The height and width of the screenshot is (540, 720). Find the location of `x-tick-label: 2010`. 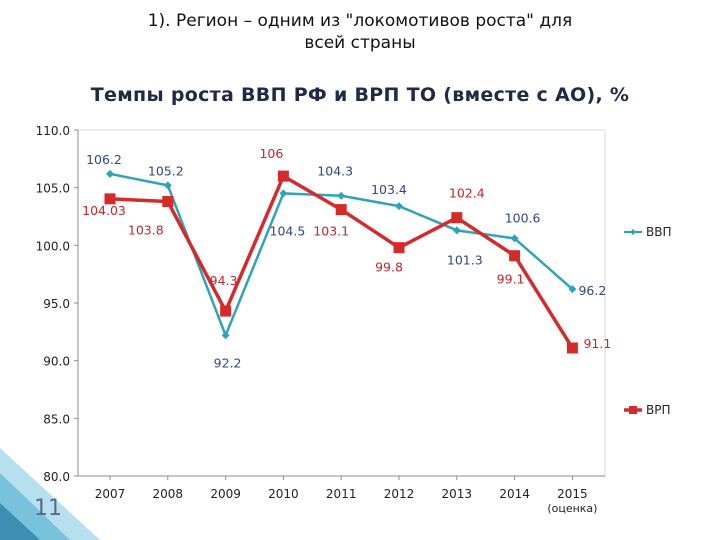

x-tick-label: 2010 is located at coordinates (283, 494).